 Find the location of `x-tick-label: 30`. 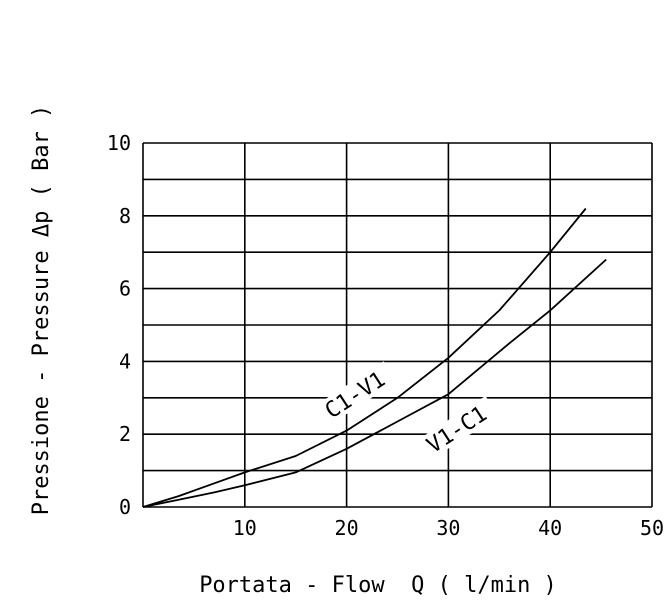

x-tick-label: 30 is located at coordinates (448, 528).